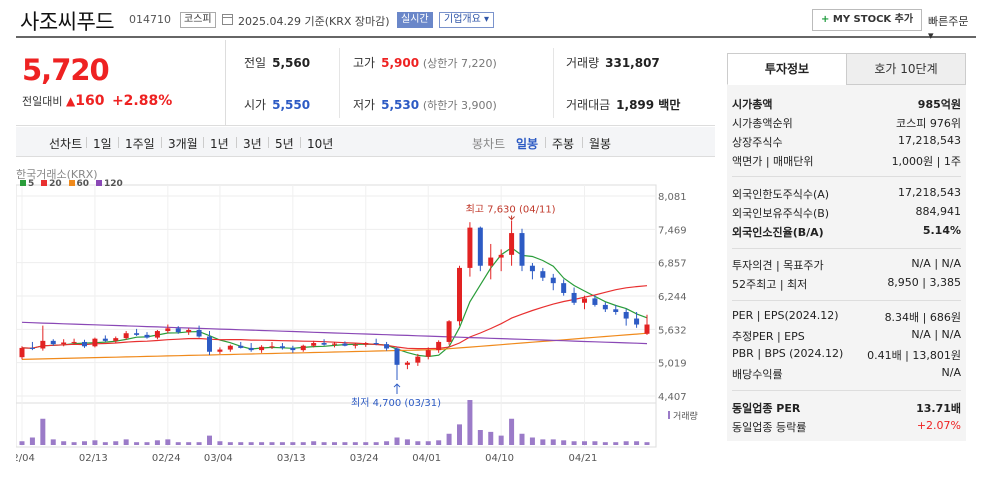  Describe the element at coordinates (93, 458) in the screenshot. I see `x-tick-label: 02/13` at that location.